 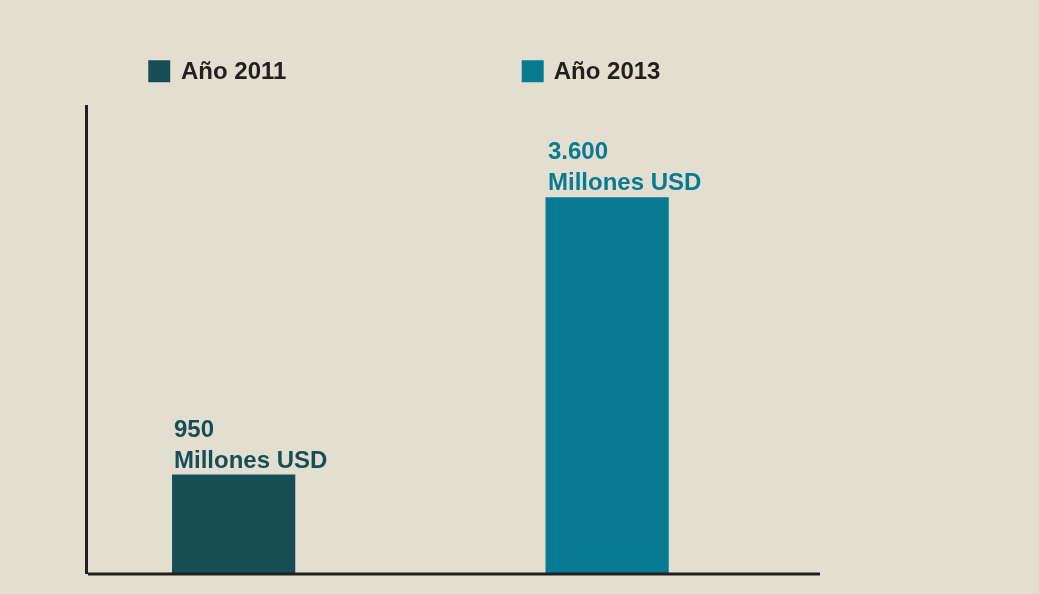 What do you see at coordinates (251, 444) in the screenshot?
I see `data-label: 950 Millones USD` at bounding box center [251, 444].